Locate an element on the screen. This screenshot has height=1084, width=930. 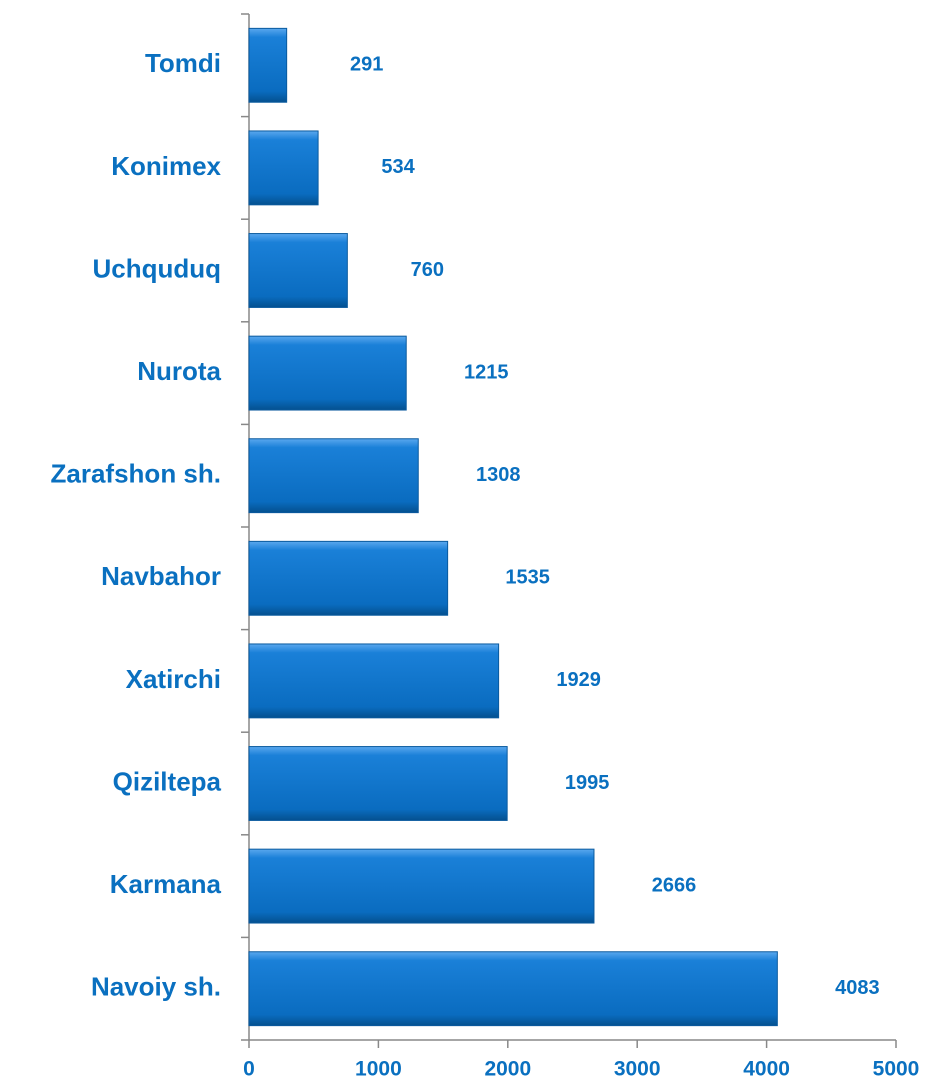
y-tick-label: Xatirchi is located at coordinates (173, 679).